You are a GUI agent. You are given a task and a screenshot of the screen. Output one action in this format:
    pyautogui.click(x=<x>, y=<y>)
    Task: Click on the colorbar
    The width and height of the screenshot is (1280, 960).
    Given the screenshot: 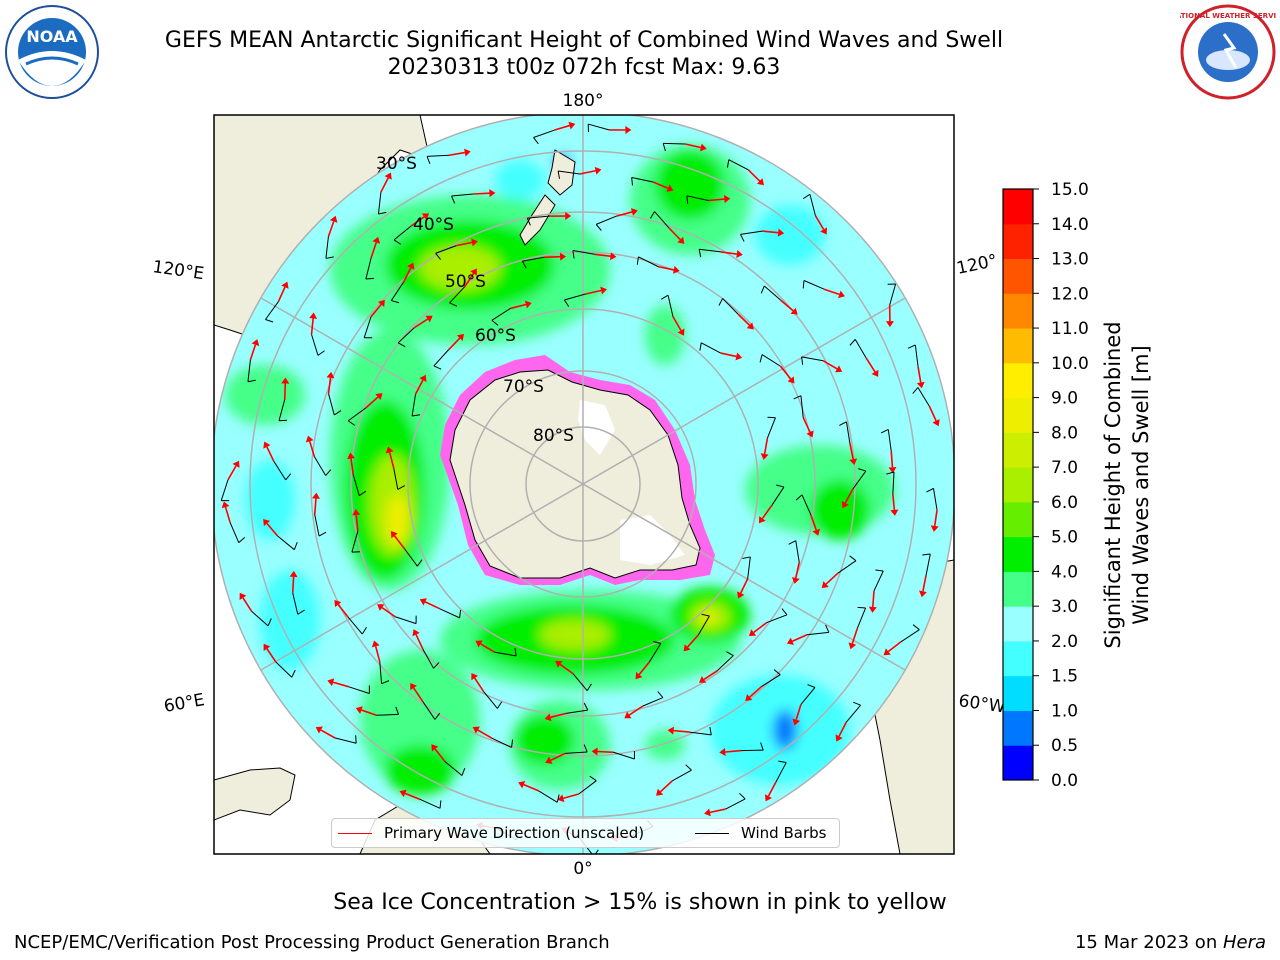 What is the action you would take?
    pyautogui.click(x=1018, y=485)
    